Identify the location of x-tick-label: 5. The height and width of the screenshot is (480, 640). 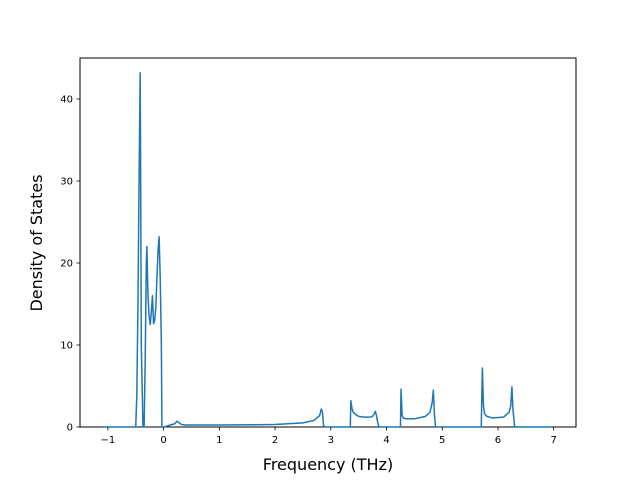
(442, 440).